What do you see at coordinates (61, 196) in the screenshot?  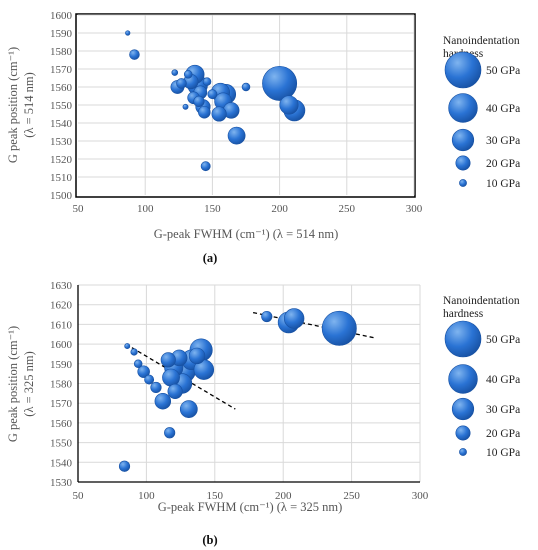 I see `y-tick-label: 1500` at bounding box center [61, 196].